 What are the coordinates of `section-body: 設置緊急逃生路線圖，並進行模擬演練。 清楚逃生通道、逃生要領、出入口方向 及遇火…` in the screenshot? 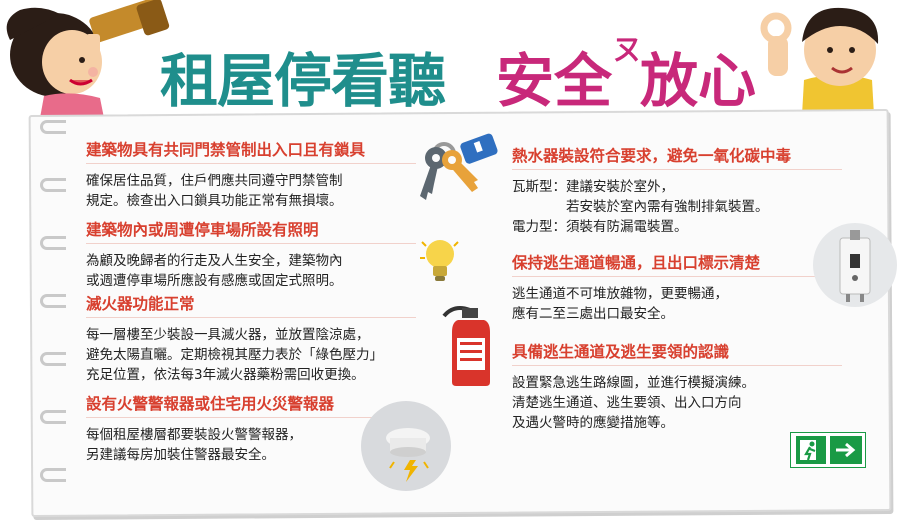 It's located at (633, 403).